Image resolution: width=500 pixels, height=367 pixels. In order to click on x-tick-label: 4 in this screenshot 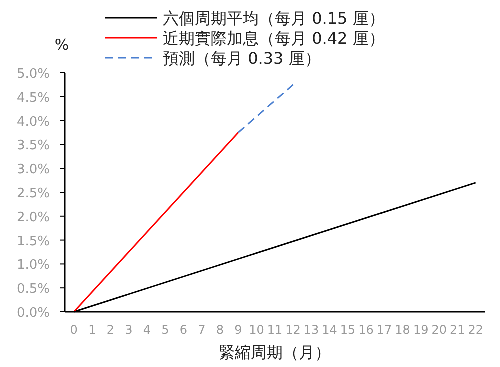, I will do `click(147, 330)`.